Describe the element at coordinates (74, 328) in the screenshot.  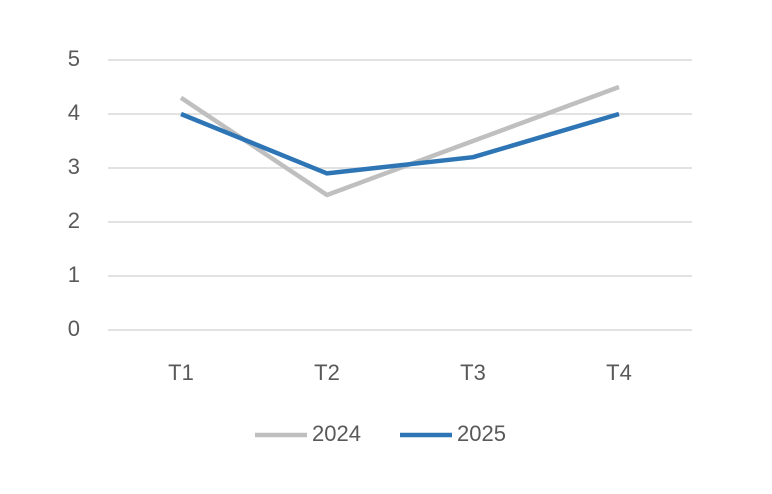
I see `y-tick-label: 0` at that location.